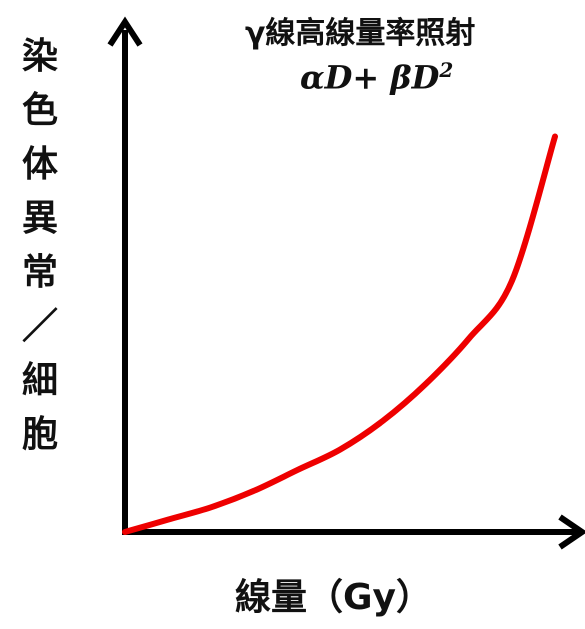 This screenshot has width=585, height=629. I want to click on y-label-char: ／, so click(39, 326).